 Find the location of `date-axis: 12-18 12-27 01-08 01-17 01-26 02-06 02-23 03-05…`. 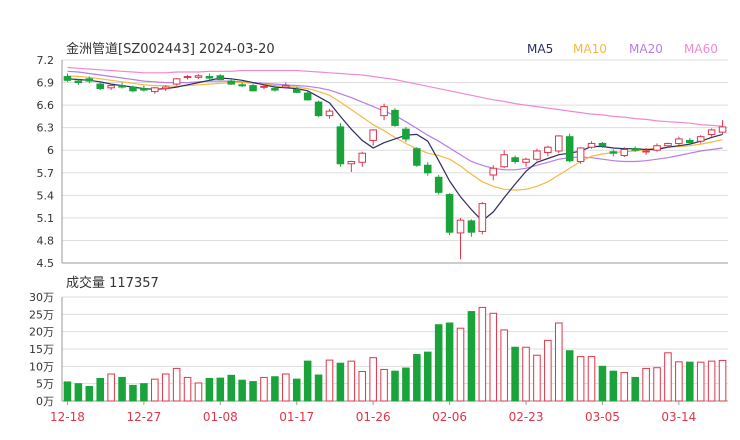

date-axis: 12-18 12-27 01-08 01-17 01-26 02-06 02-23 03-05… is located at coordinates (373, 412).